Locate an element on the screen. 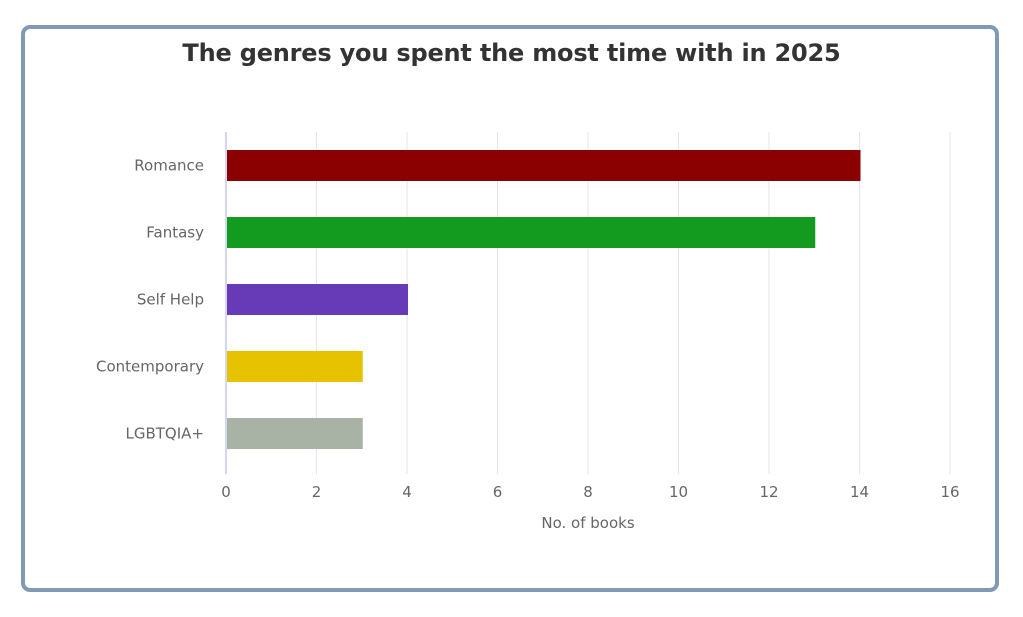  category-label: Contemporary is located at coordinates (150, 367).